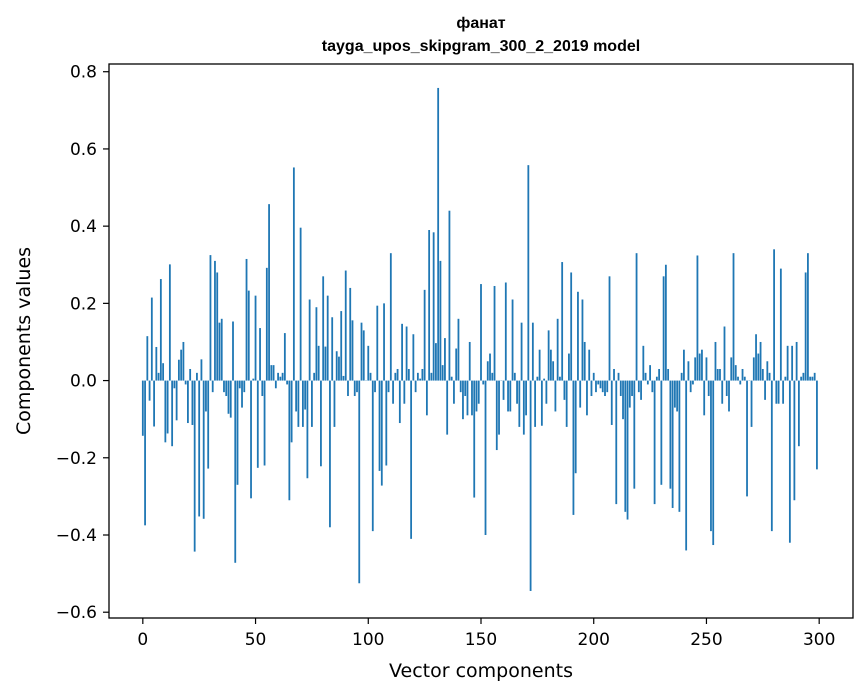 The image size is (867, 696). I want to click on x-tick-label: 300, so click(819, 640).